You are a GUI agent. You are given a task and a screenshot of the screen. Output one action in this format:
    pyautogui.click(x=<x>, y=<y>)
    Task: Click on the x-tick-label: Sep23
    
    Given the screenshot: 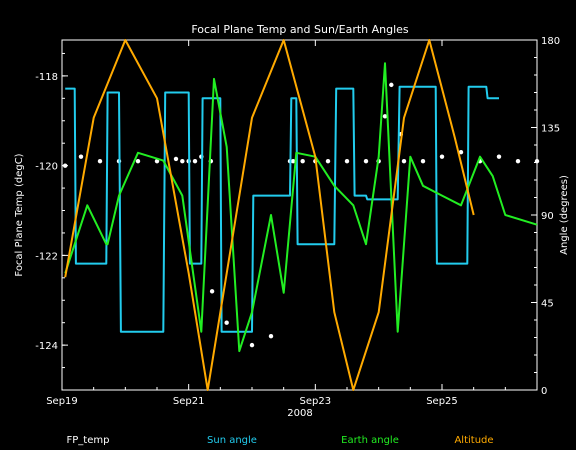 What is the action you would take?
    pyautogui.click(x=316, y=401)
    